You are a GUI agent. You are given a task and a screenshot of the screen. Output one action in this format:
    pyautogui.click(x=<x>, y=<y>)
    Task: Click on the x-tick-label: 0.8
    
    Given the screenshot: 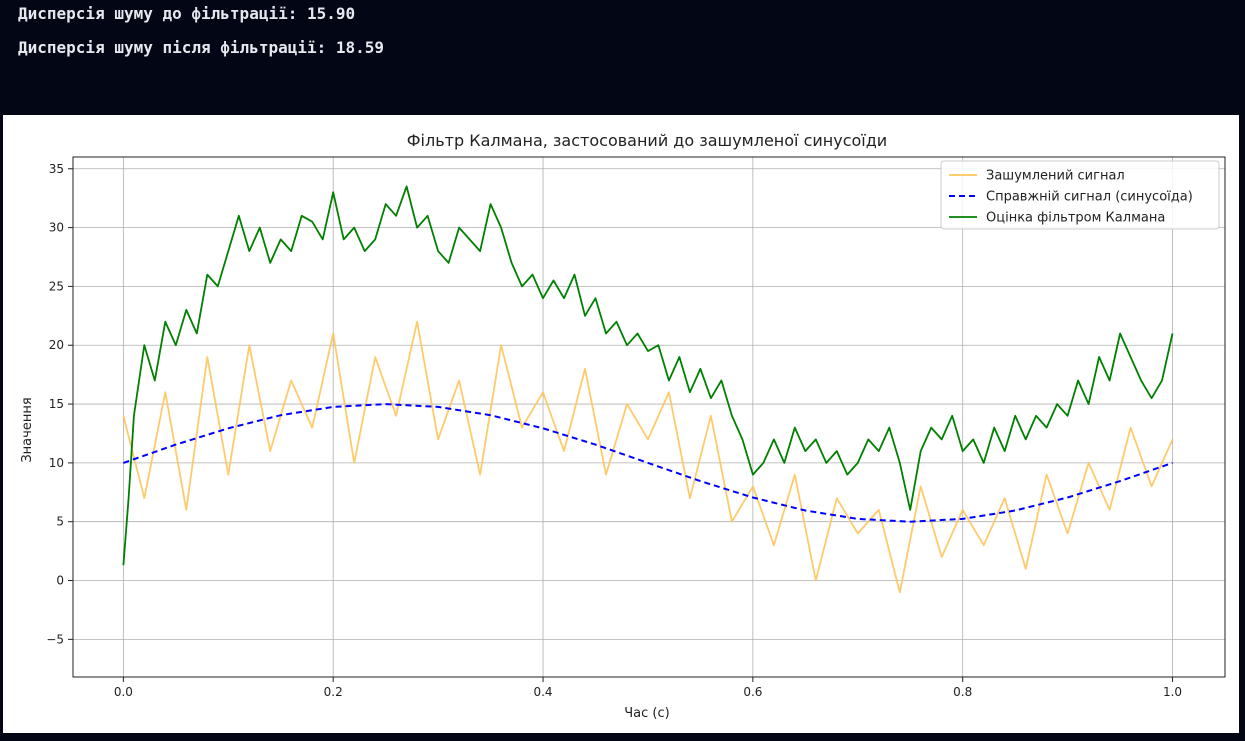 What is the action you would take?
    pyautogui.click(x=962, y=692)
    